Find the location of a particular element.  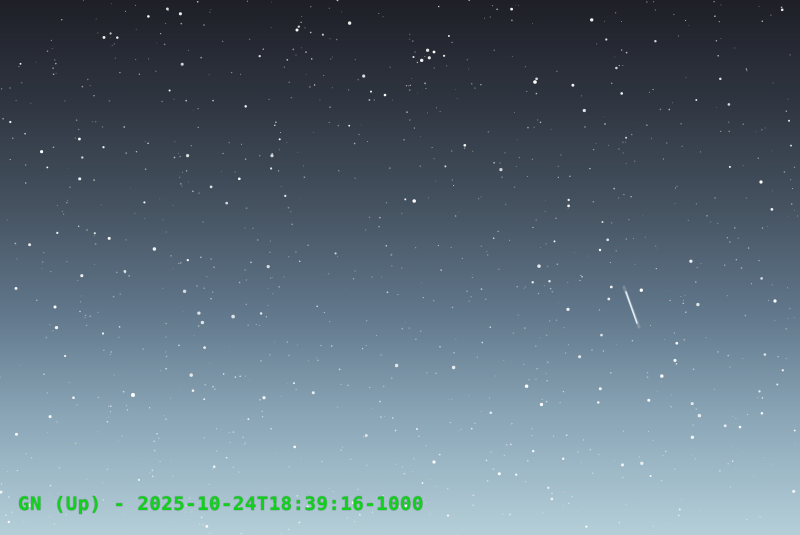

bright-star is located at coordinates (55, 307).